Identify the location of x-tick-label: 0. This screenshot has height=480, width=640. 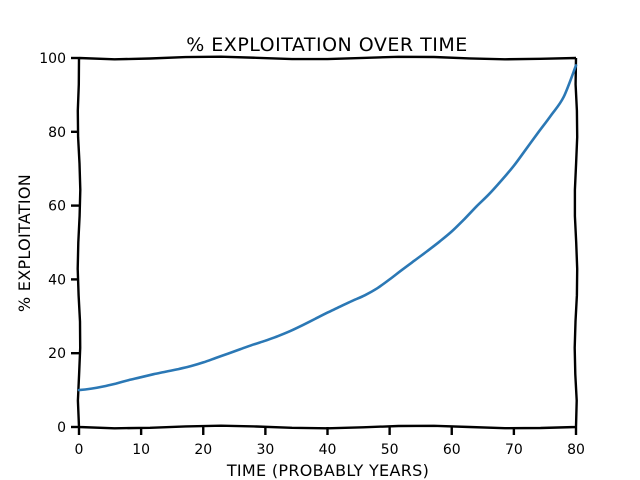
(79, 450).